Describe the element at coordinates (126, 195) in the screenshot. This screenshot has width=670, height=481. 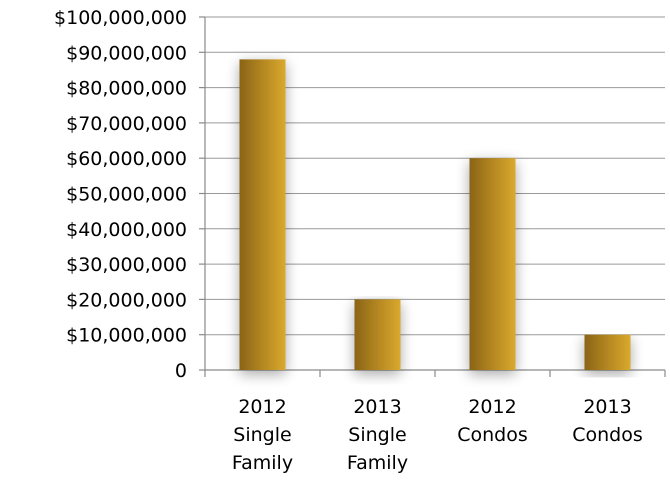
I see `y-tick-label: $50,000,000` at that location.